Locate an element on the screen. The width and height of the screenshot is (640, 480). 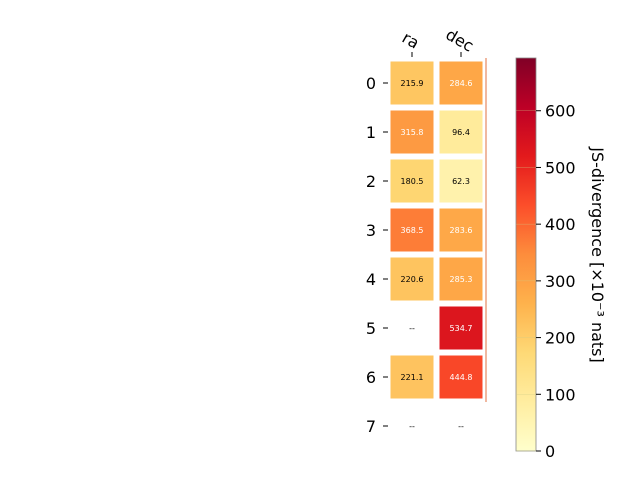
cell-value-label: 96.4 is located at coordinates (461, 132).